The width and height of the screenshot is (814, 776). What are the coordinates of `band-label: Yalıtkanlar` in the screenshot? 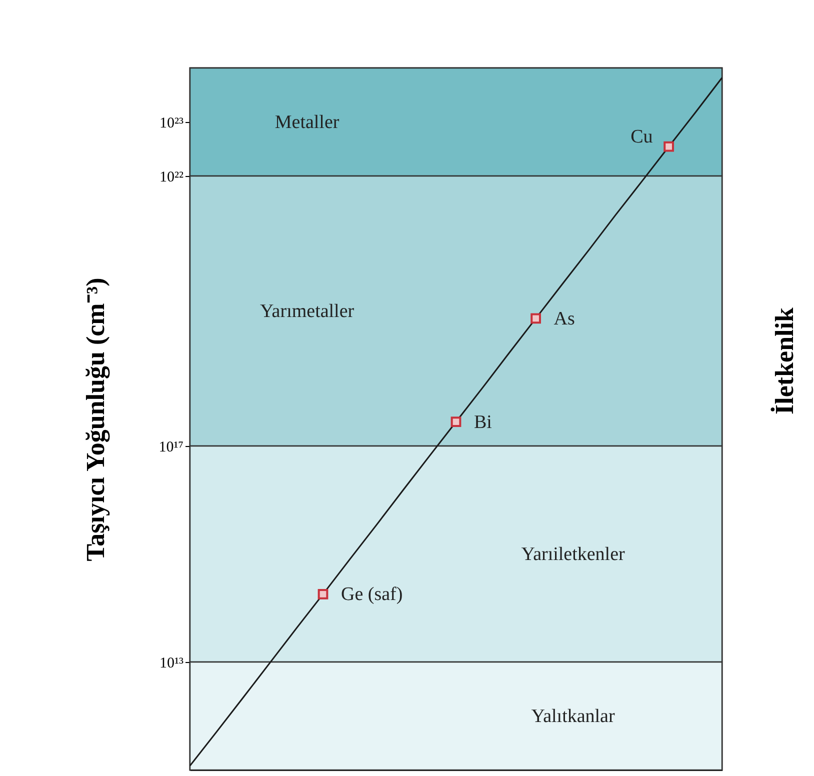 It's located at (573, 716).